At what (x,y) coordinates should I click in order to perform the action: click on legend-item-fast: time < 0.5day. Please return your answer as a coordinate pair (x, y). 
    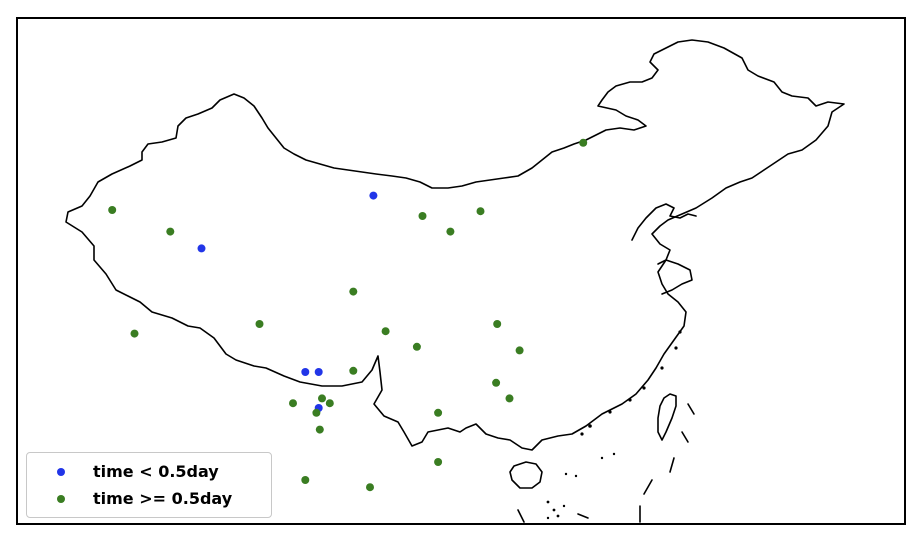
    Looking at the image, I should click on (149, 471).